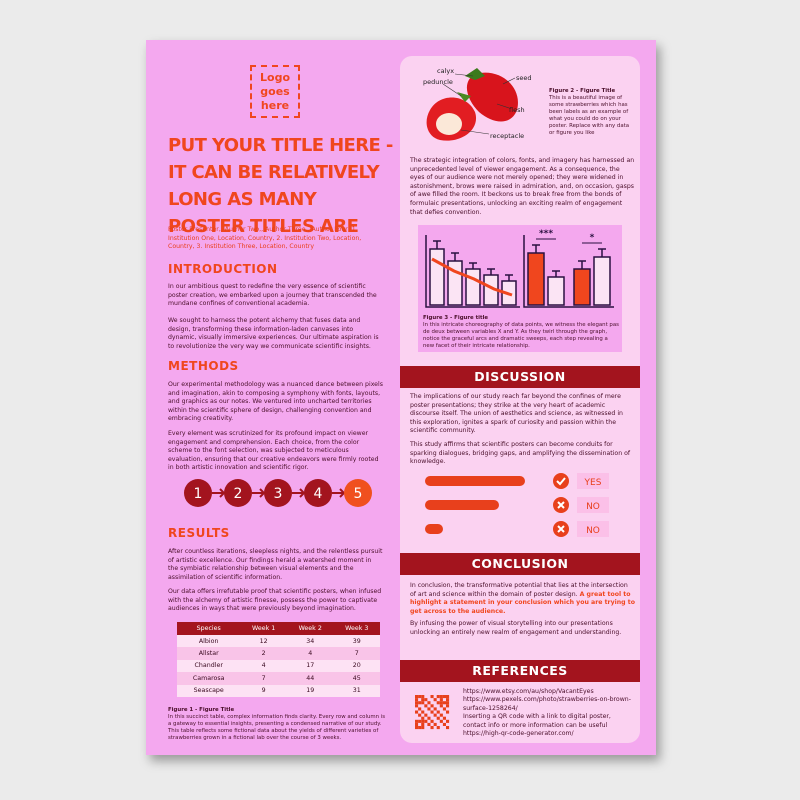 This screenshot has width=800, height=800. Describe the element at coordinates (464, 97) in the screenshot. I see `calyx` at that location.